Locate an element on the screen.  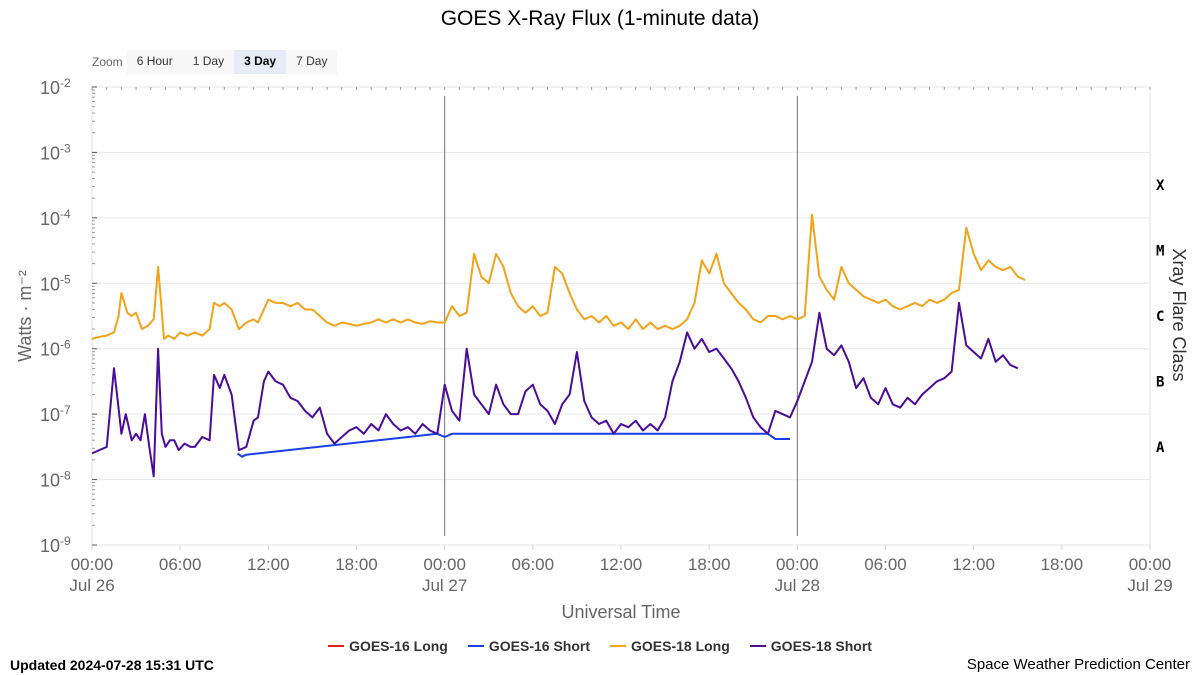
x-tick-date-label: Jul 28 is located at coordinates (797, 585).